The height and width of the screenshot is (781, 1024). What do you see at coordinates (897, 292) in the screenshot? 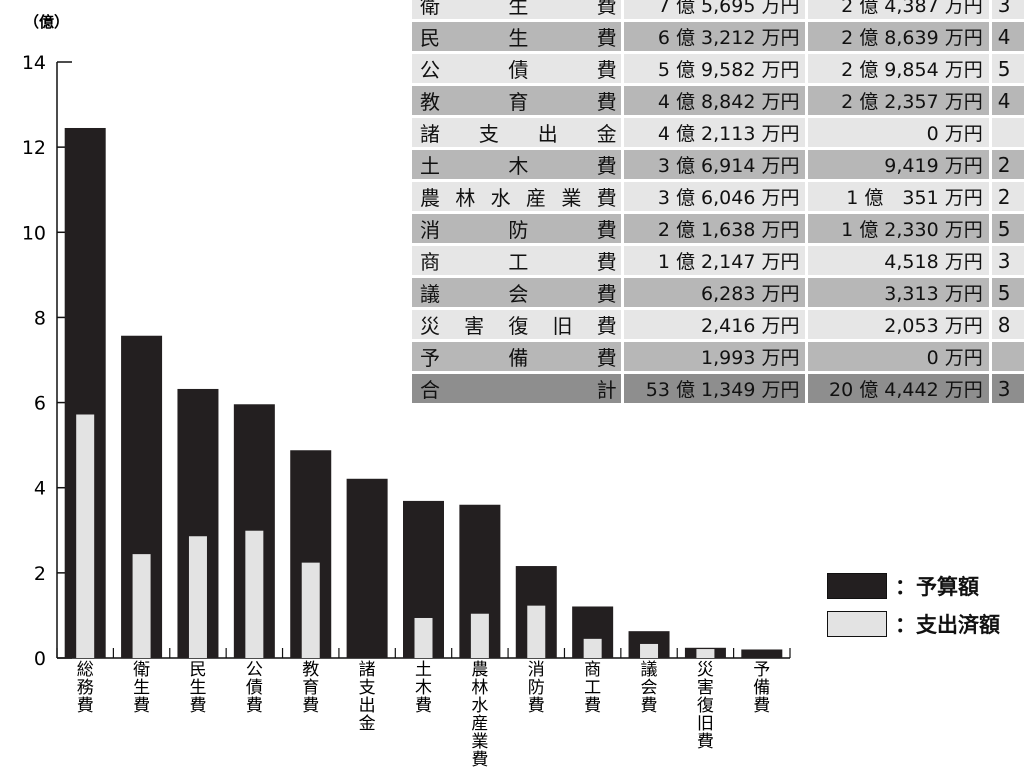
I see `row-spent: 3,313 万円` at bounding box center [897, 292].